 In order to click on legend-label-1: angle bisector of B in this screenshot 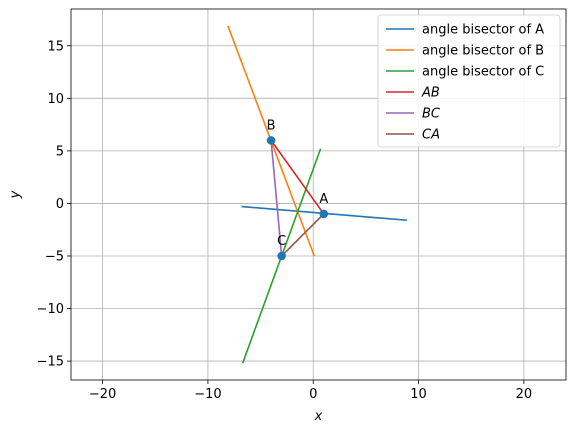, I will do `click(483, 51)`.